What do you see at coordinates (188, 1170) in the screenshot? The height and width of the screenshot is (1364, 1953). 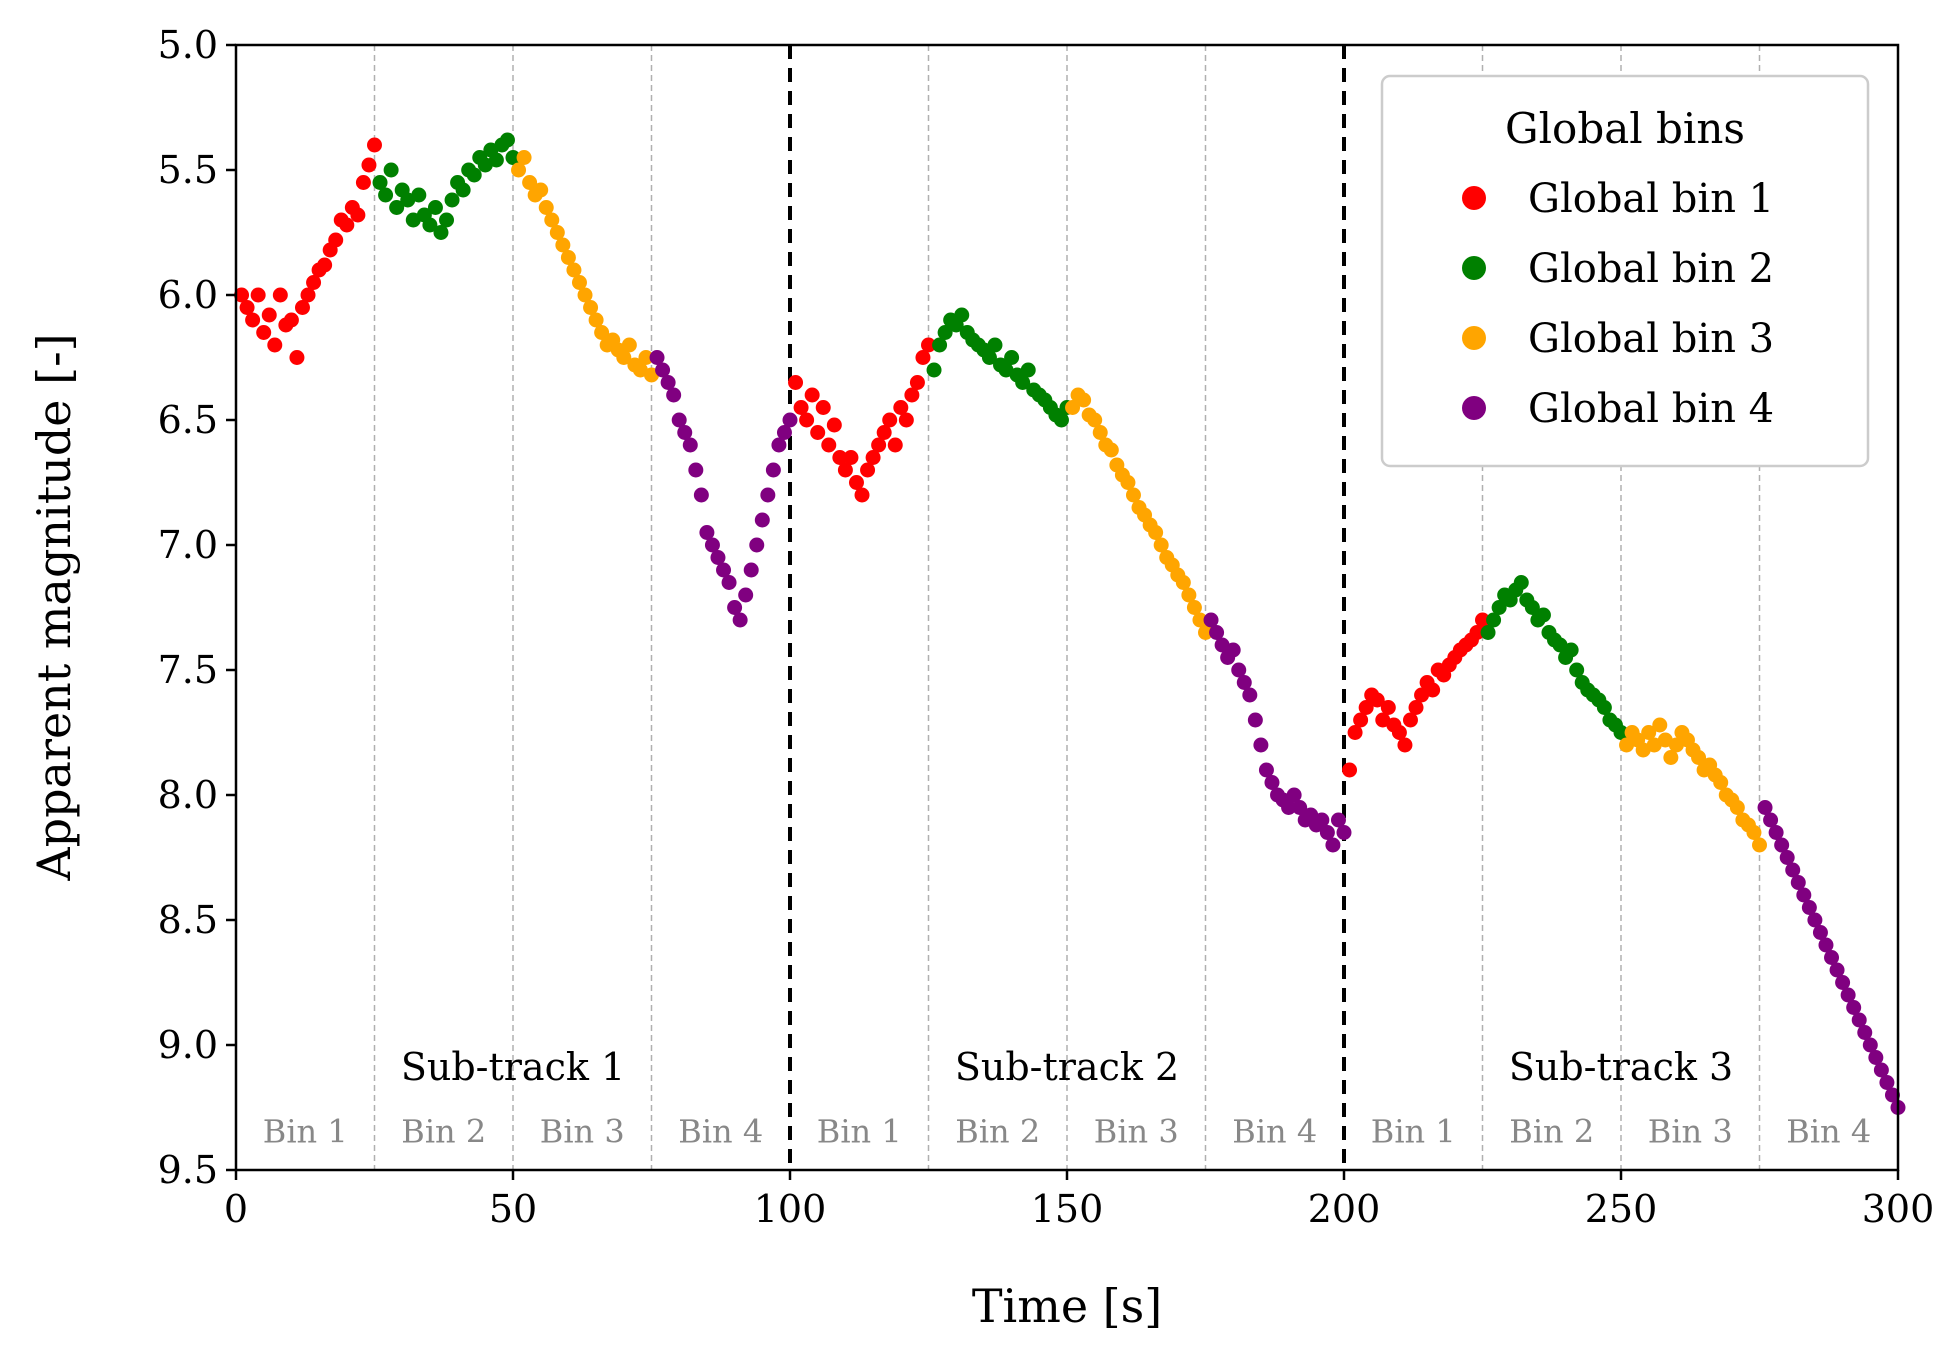 I see `y-tick-label: 9.5` at bounding box center [188, 1170].